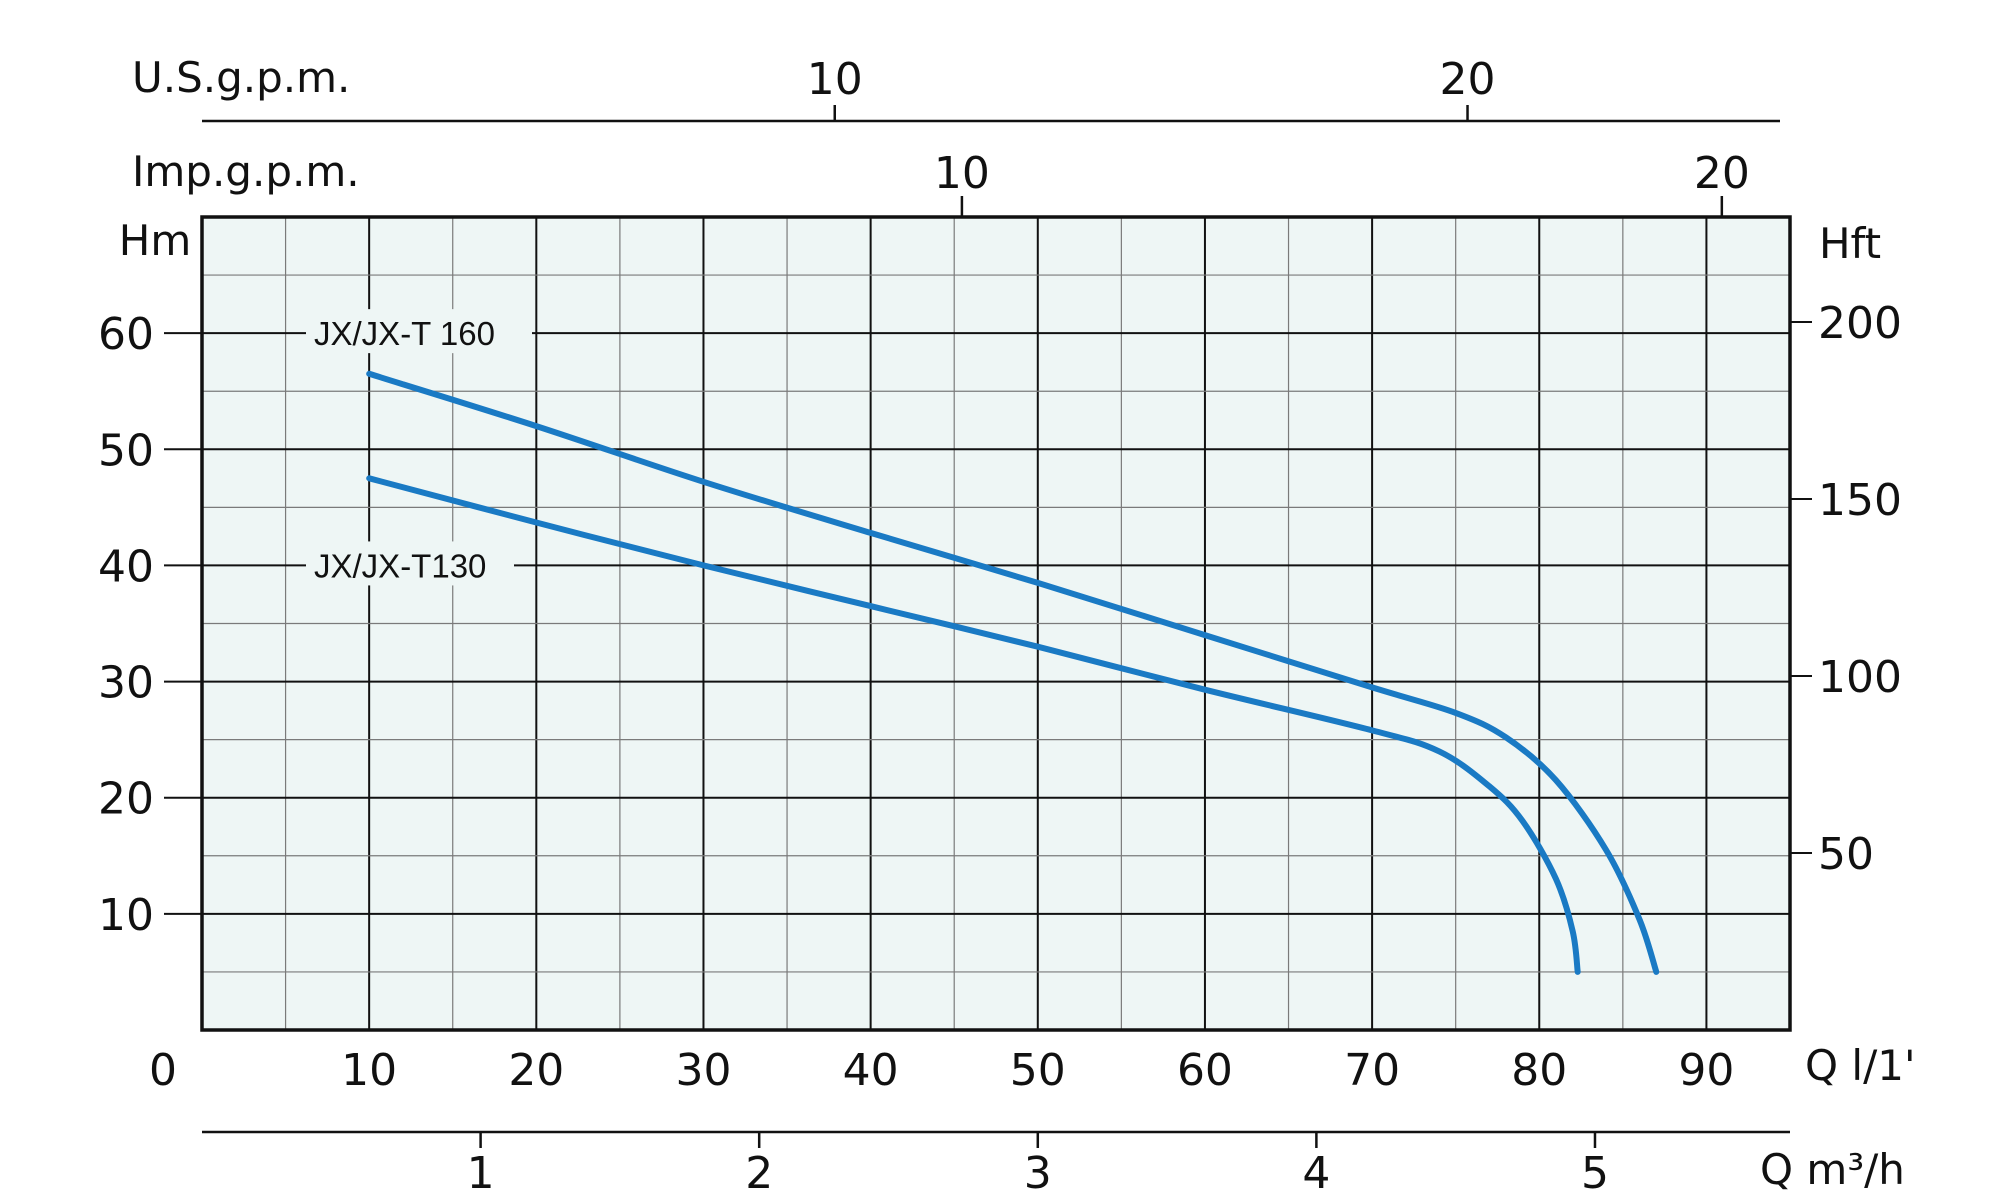 Image resolution: width=2000 pixels, height=1204 pixels. I want to click on y-left-tick-label: 30, so click(126, 683).